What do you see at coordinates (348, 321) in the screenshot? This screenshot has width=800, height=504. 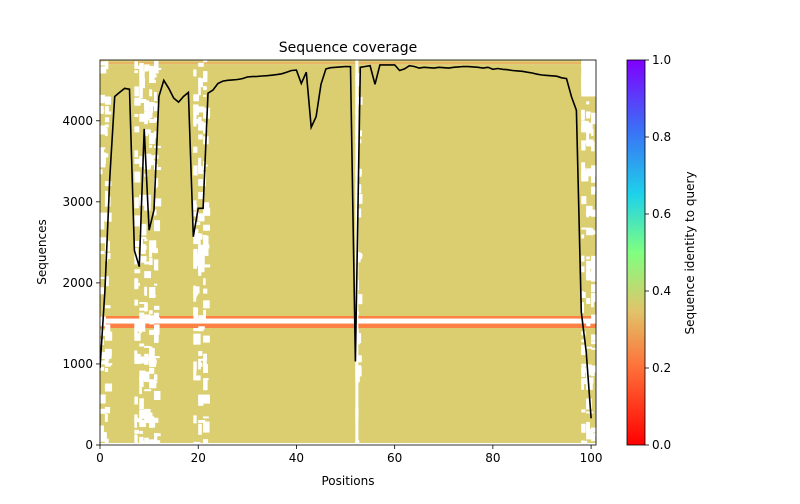 I see `heatmap-gap-band` at bounding box center [348, 321].